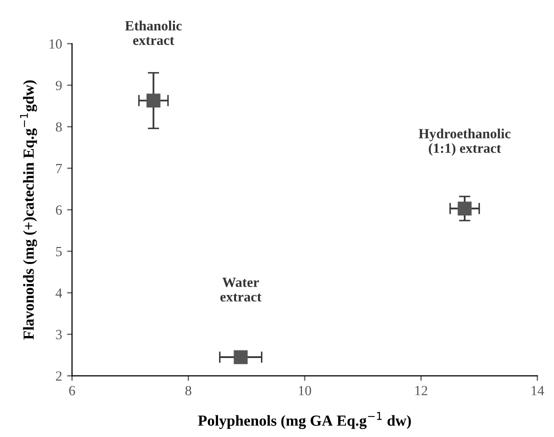 This screenshot has height=437, width=554. I want to click on y-tick-label: 8, so click(59, 127).